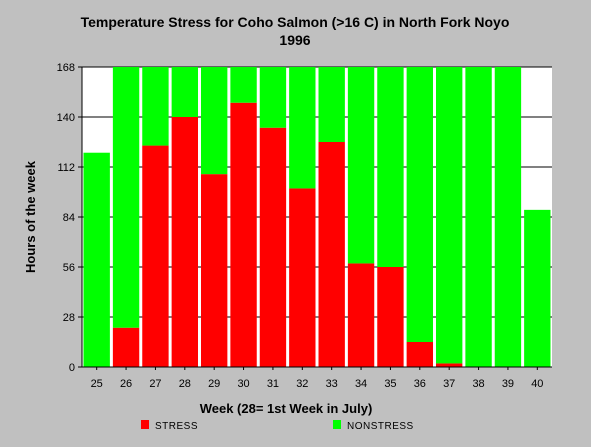 The image size is (591, 447). Describe the element at coordinates (294, 40) in the screenshot. I see `chart-subtitle: 1996` at that location.